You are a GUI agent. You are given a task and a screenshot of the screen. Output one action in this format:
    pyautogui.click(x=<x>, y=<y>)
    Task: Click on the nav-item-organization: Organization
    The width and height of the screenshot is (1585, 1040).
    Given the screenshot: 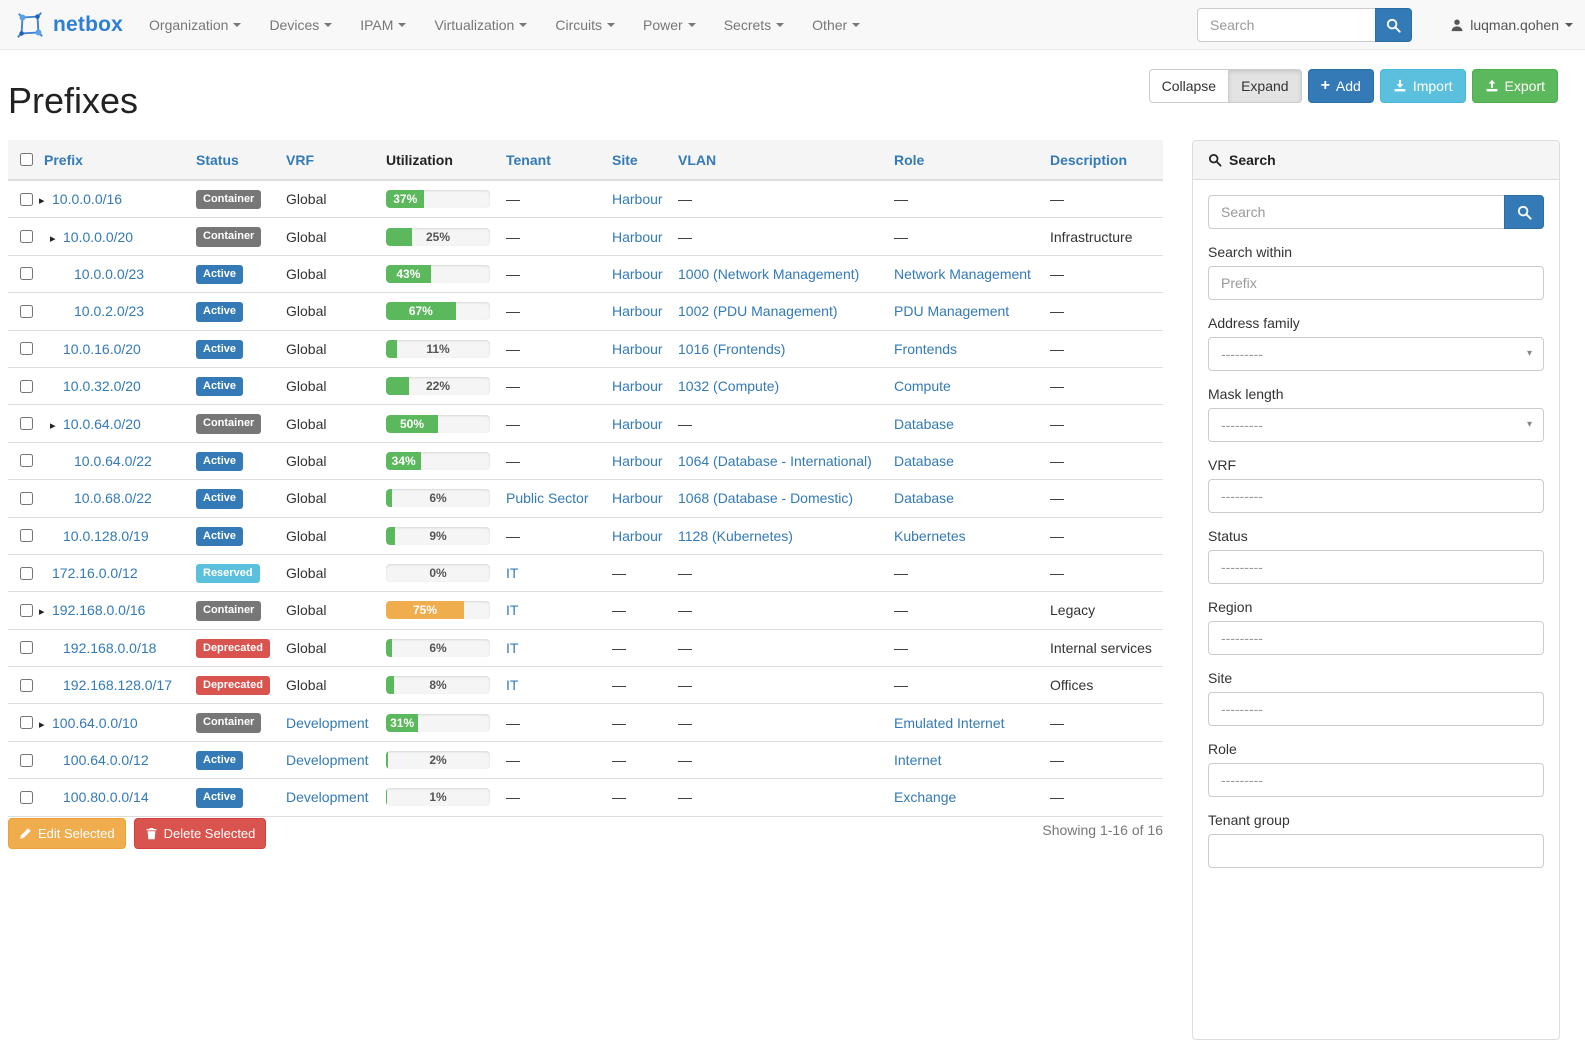 What is the action you would take?
    pyautogui.click(x=195, y=25)
    